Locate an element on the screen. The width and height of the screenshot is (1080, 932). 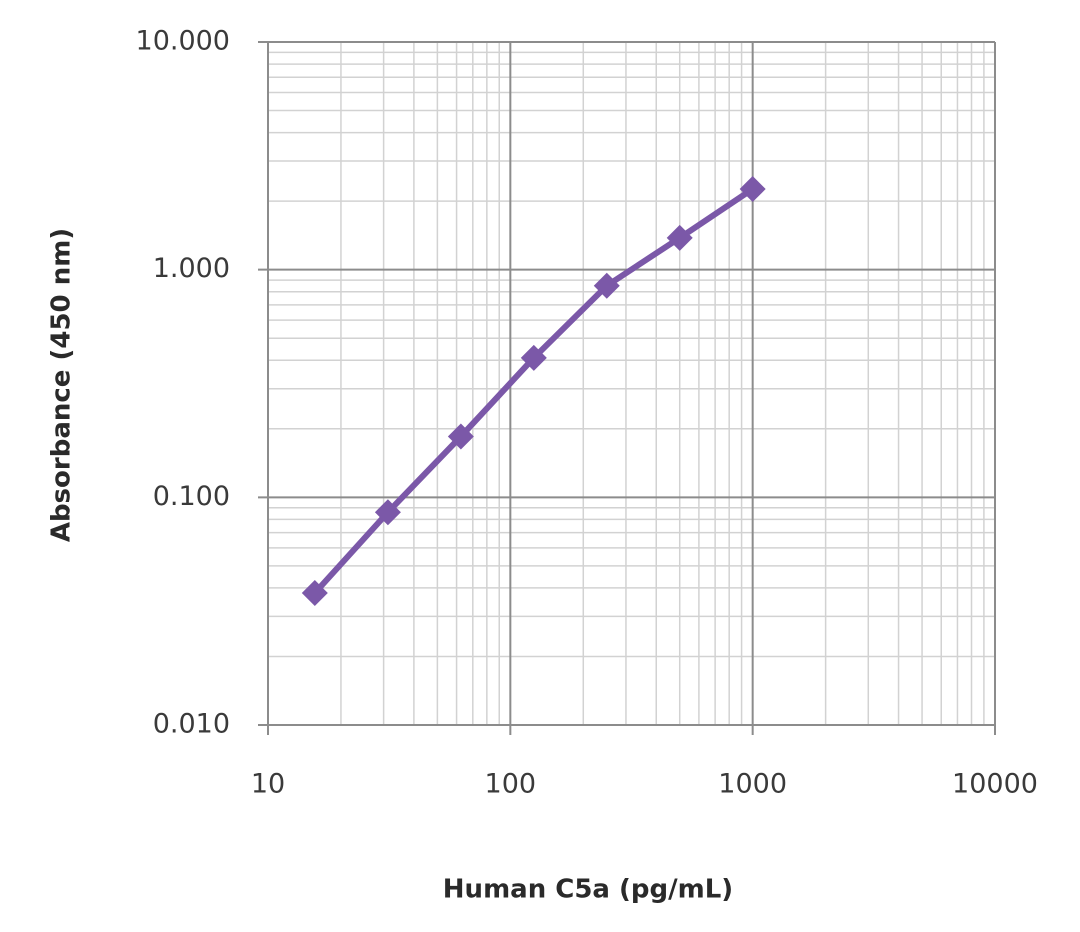
y-tick-label: 0.100 is located at coordinates (191, 496).